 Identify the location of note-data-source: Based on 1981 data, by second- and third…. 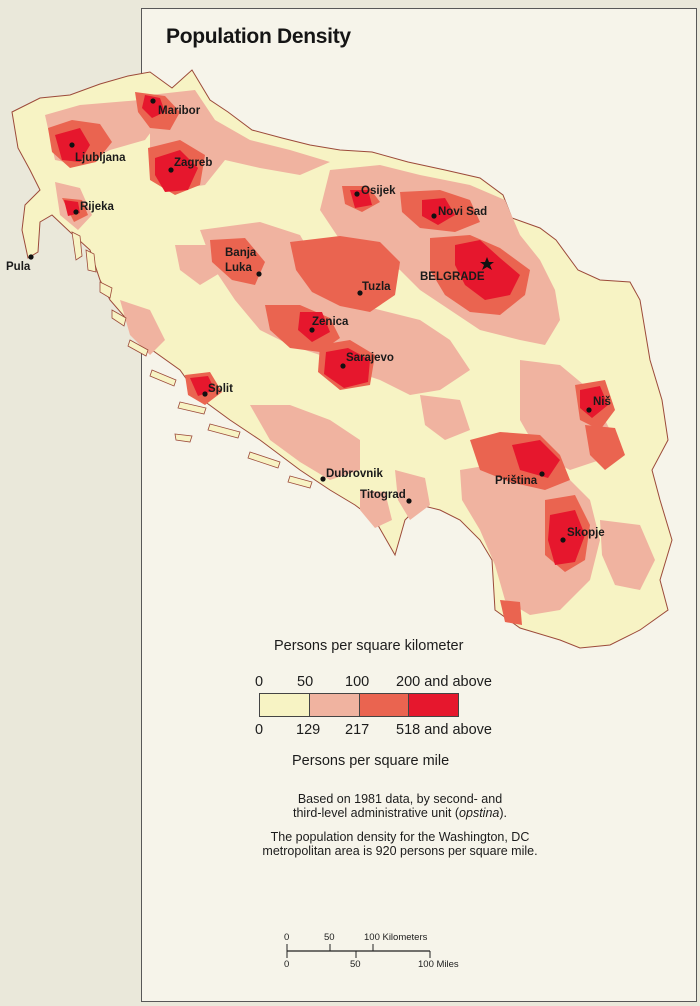
(400, 806).